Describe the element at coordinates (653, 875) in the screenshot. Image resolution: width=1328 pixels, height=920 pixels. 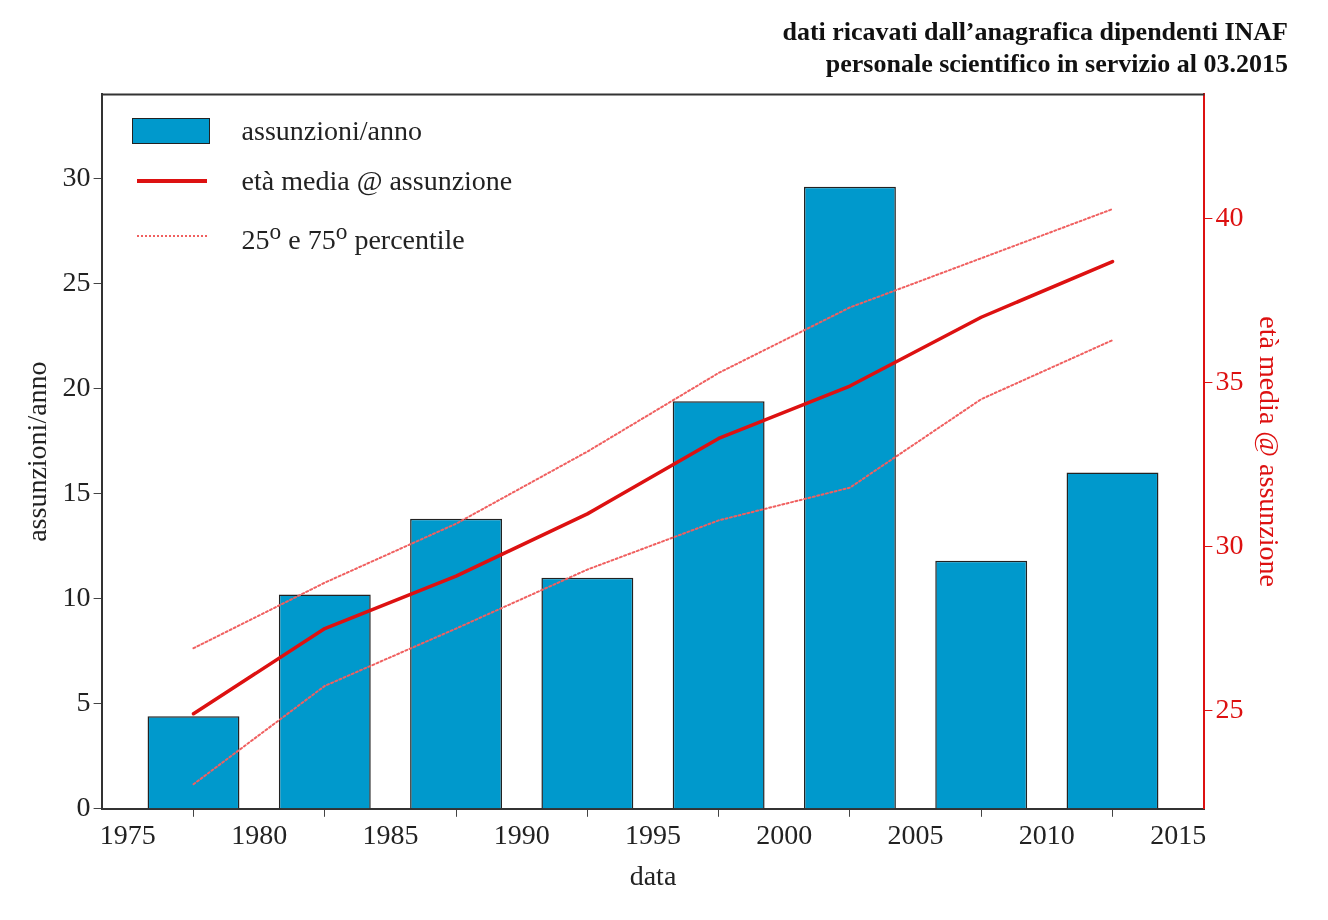
I see `x-axis-title: data` at that location.